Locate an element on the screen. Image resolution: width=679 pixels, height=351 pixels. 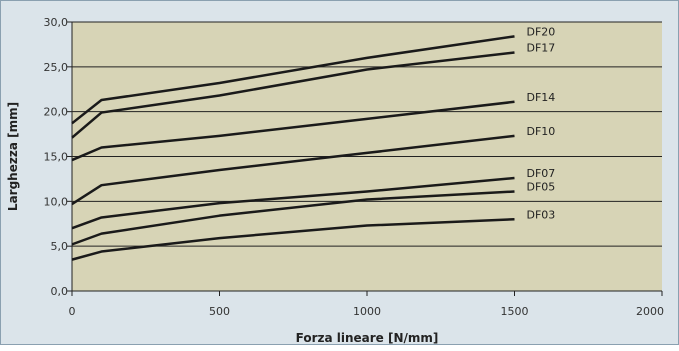
y-tick-label: 20,0 is located at coordinates (56, 112).